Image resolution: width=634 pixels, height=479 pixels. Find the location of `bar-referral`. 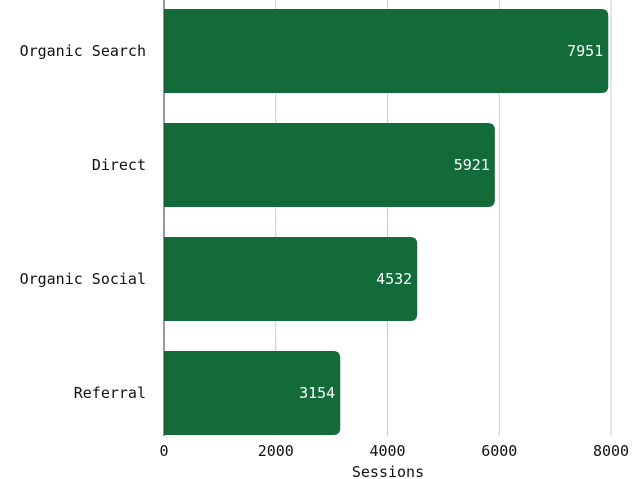

bar-referral is located at coordinates (252, 393).